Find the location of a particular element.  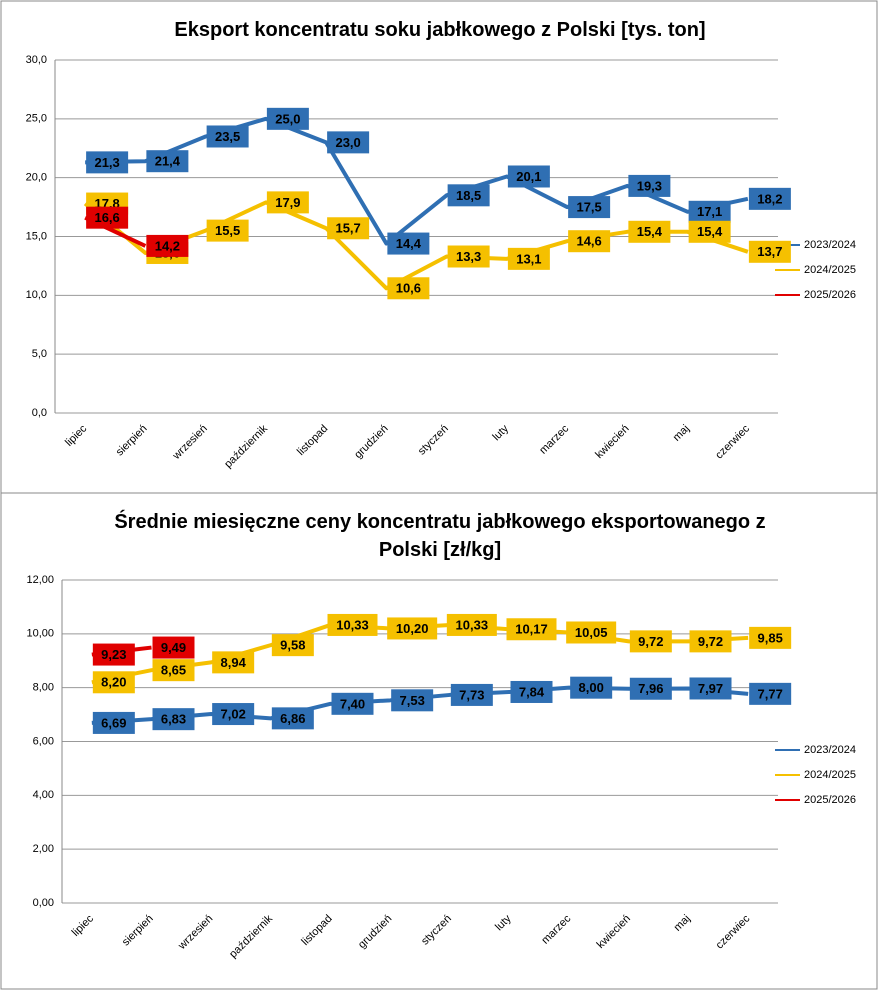

data-label: 8,65 is located at coordinates (173, 670).